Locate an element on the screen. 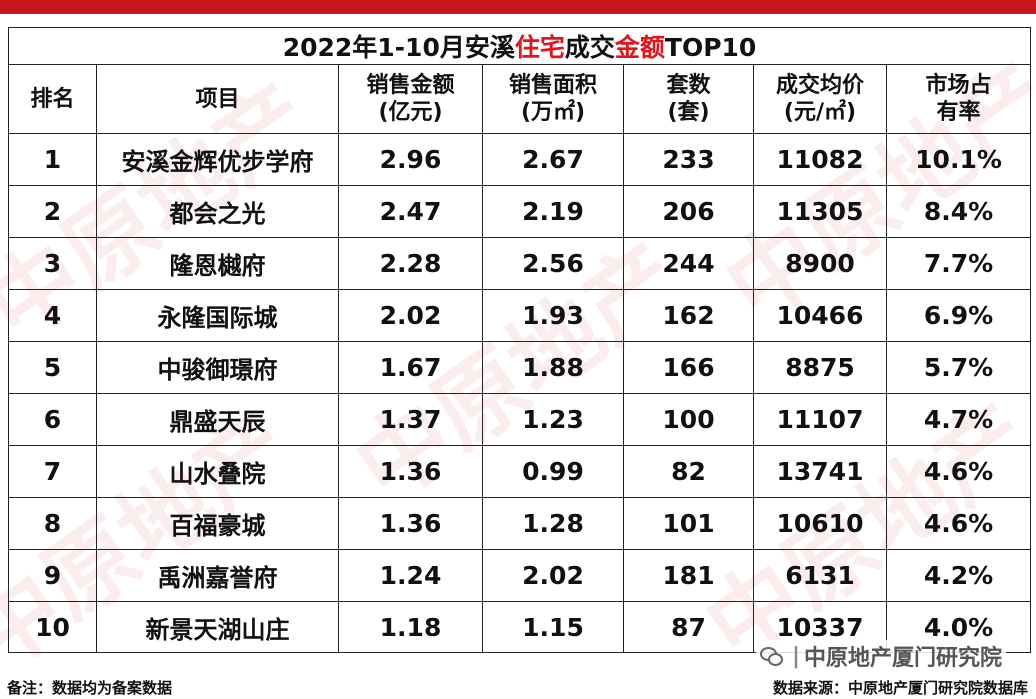  project-cell: 新景天湖山庄 is located at coordinates (217, 627).